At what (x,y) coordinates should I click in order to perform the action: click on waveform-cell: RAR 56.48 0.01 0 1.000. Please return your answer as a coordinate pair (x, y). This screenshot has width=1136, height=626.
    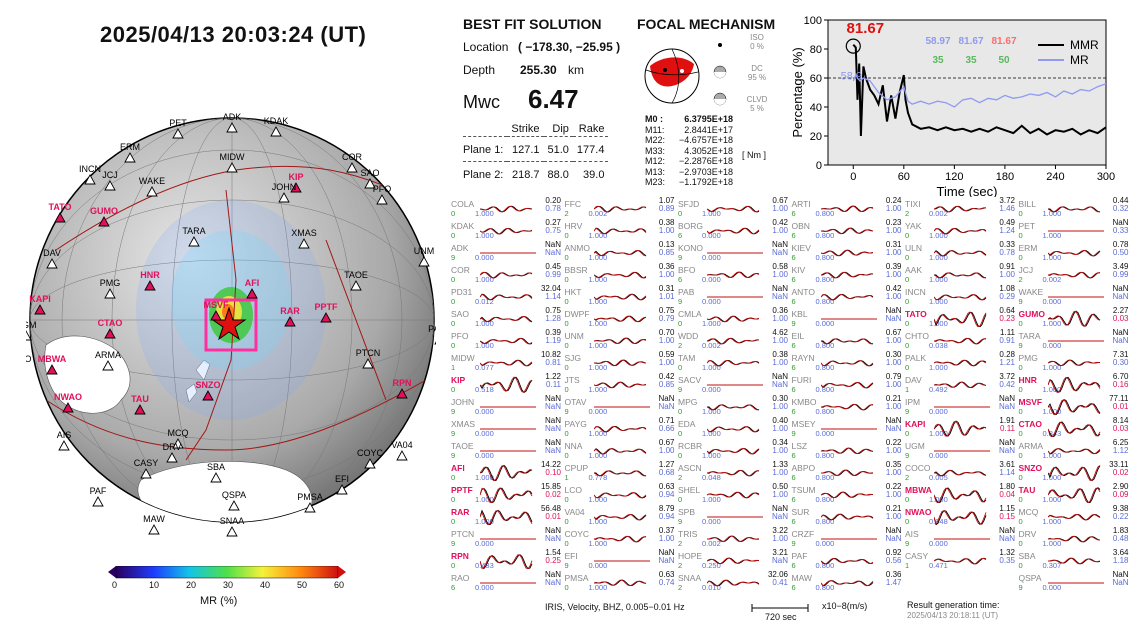
    Looking at the image, I should click on (506, 515).